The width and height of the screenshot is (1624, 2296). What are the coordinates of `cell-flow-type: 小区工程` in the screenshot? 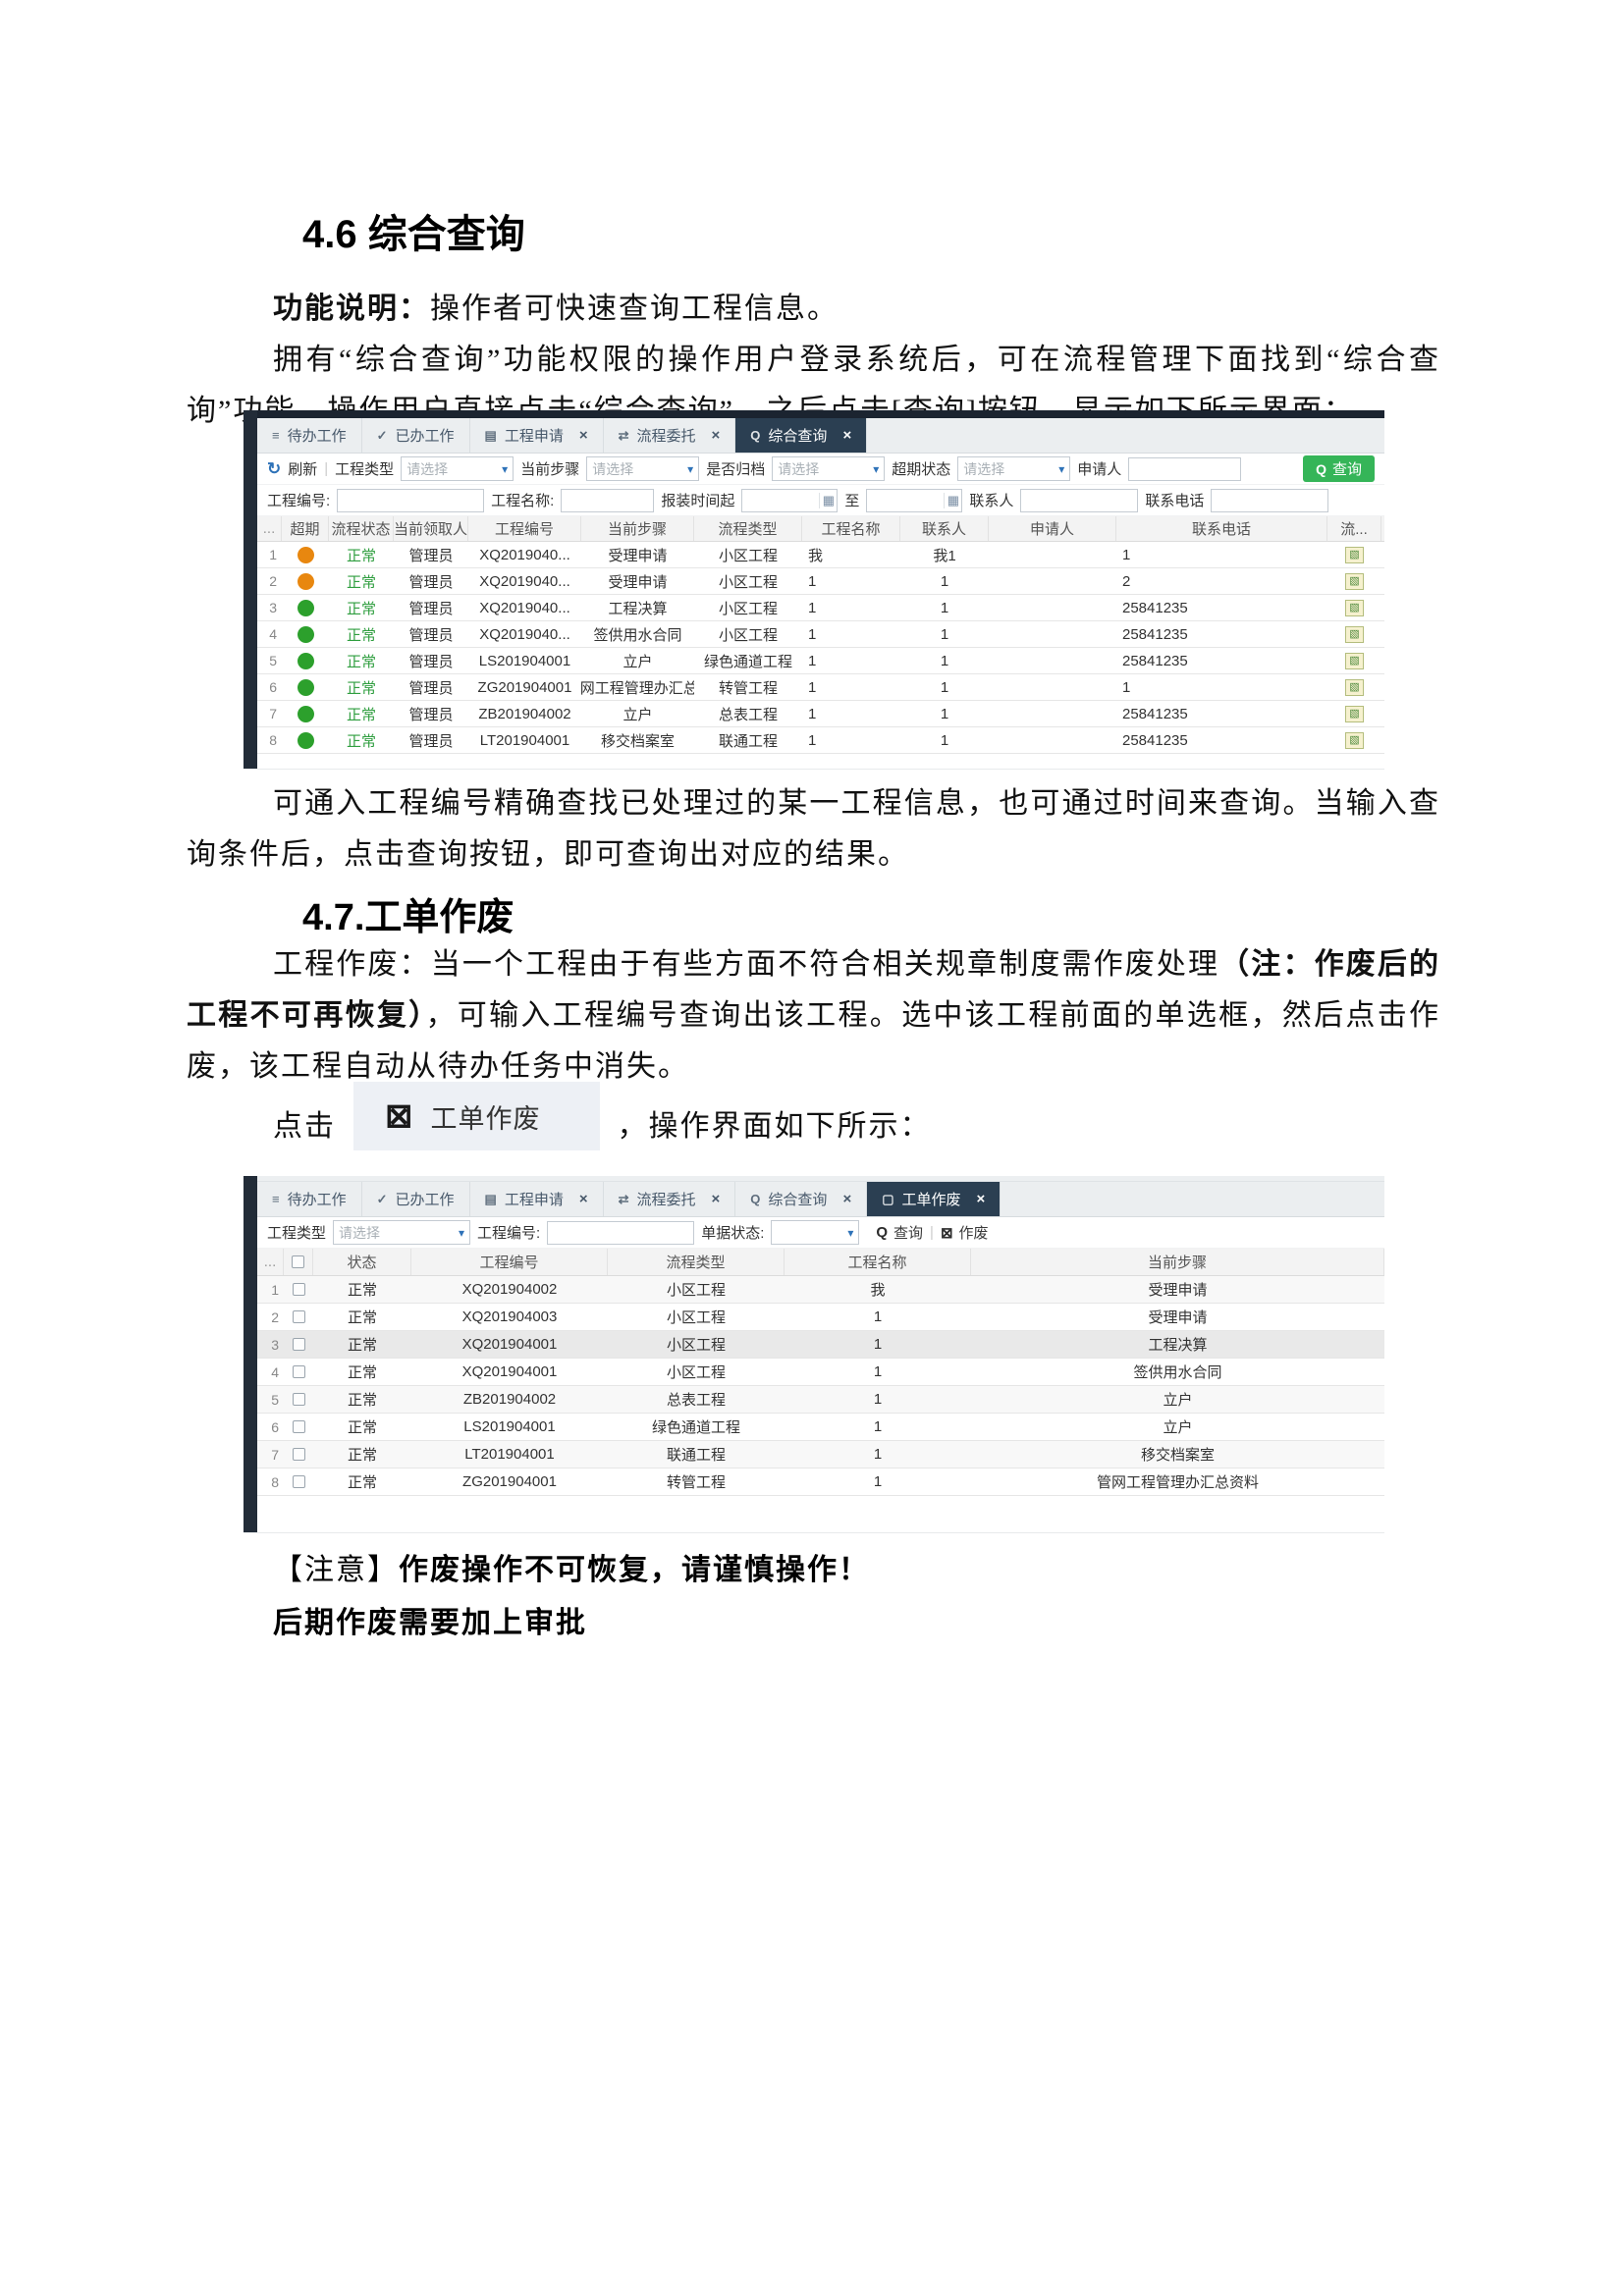 It's located at (696, 1291).